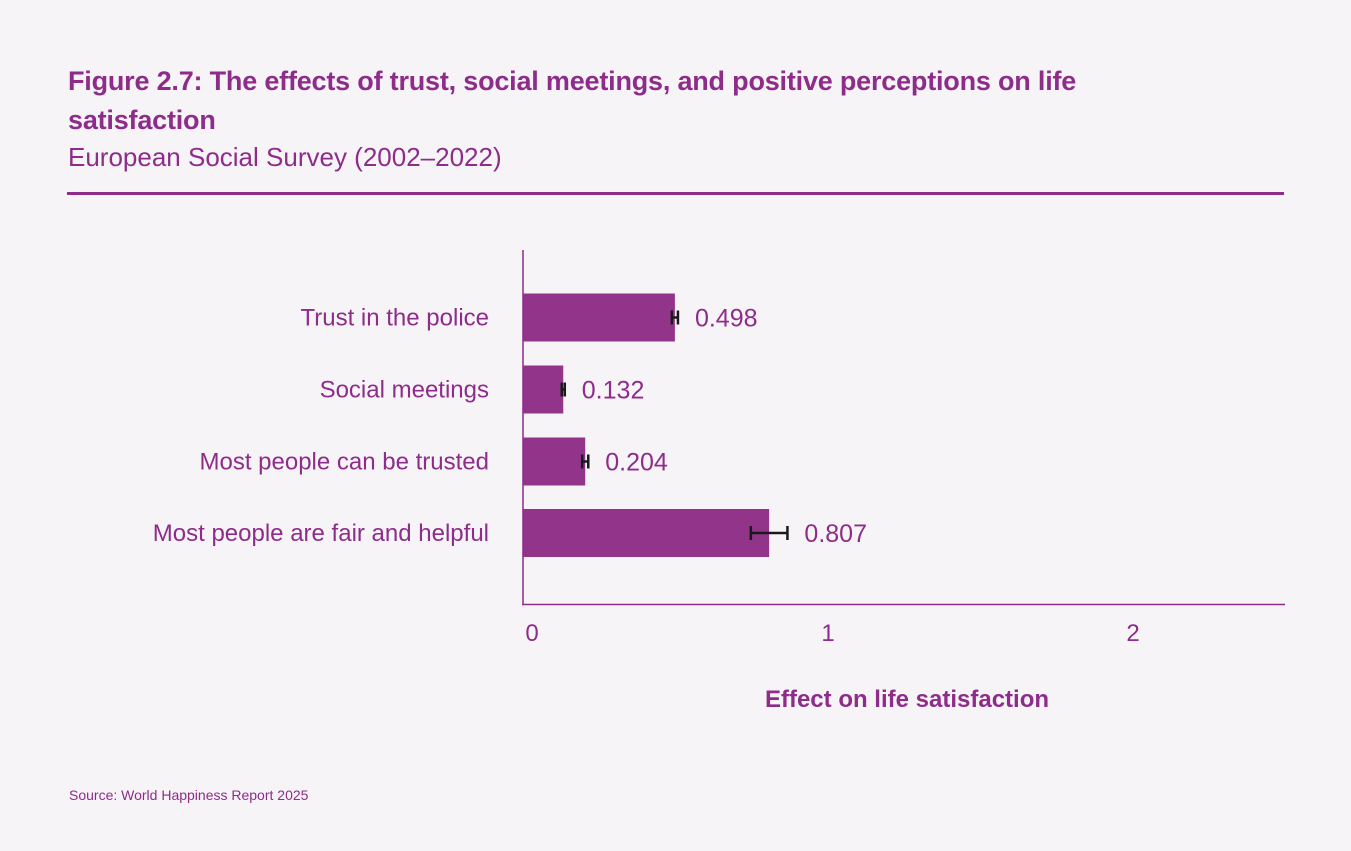 Image resolution: width=1351 pixels, height=851 pixels. Describe the element at coordinates (321, 533) in the screenshot. I see `category-label: Most people are fair and helpful` at that location.